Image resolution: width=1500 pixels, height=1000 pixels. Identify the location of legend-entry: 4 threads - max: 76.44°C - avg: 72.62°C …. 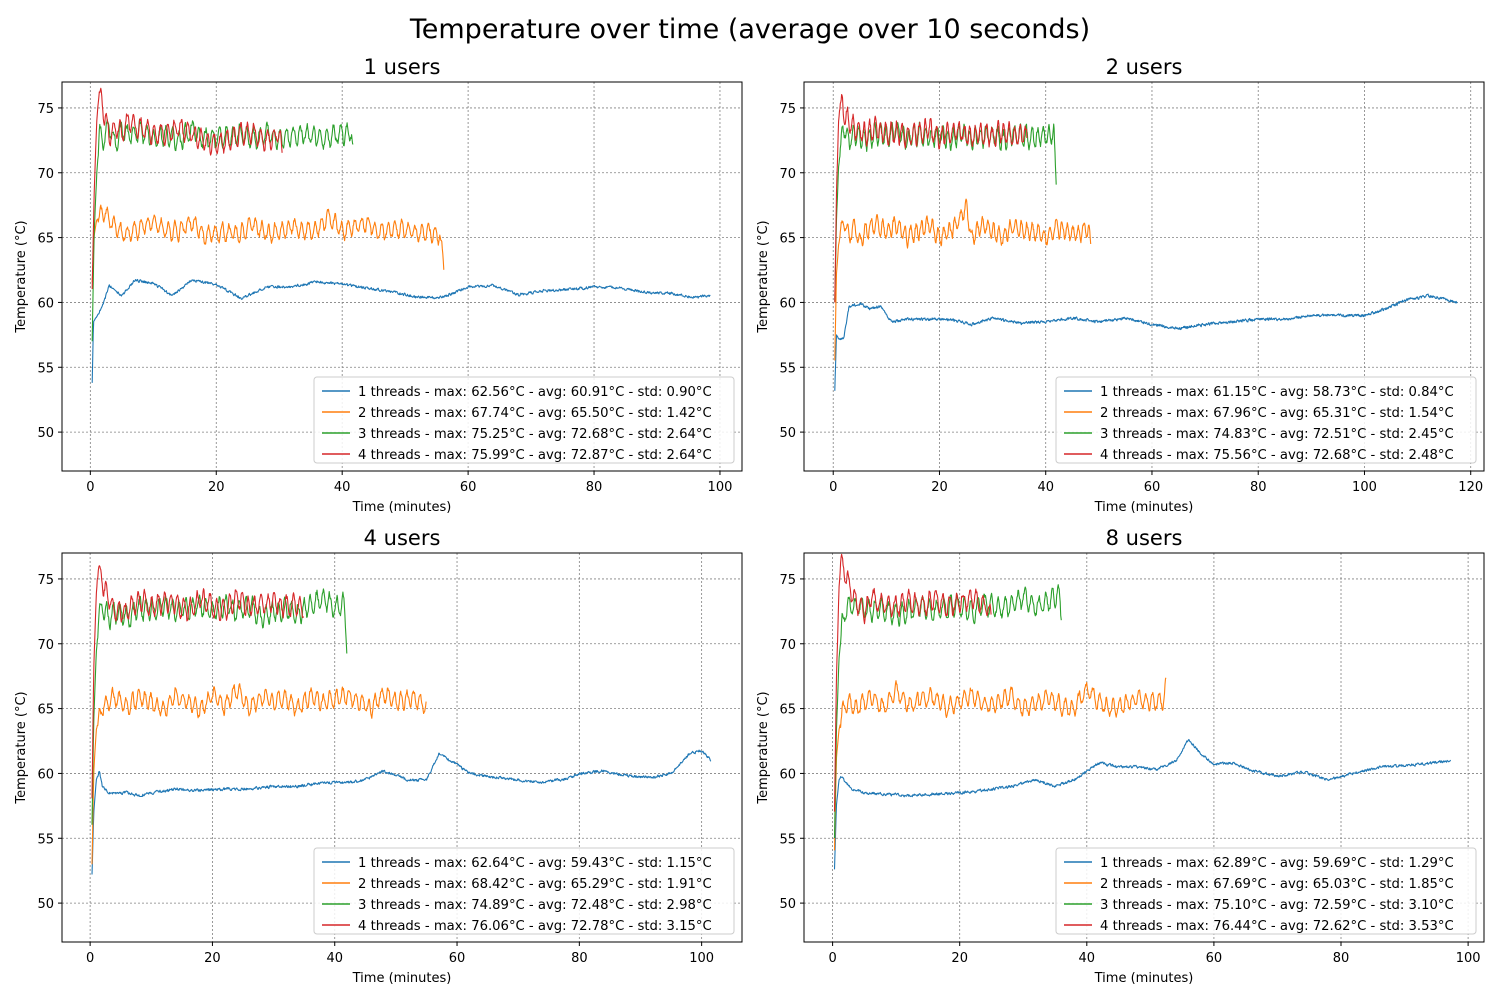
(1277, 926).